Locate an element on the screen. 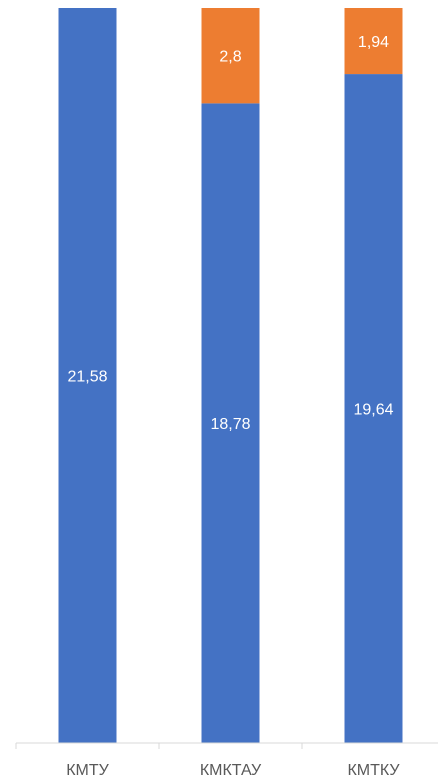 Image resolution: width=438 pixels, height=781 pixels. data-label: 19,64 is located at coordinates (373, 410).